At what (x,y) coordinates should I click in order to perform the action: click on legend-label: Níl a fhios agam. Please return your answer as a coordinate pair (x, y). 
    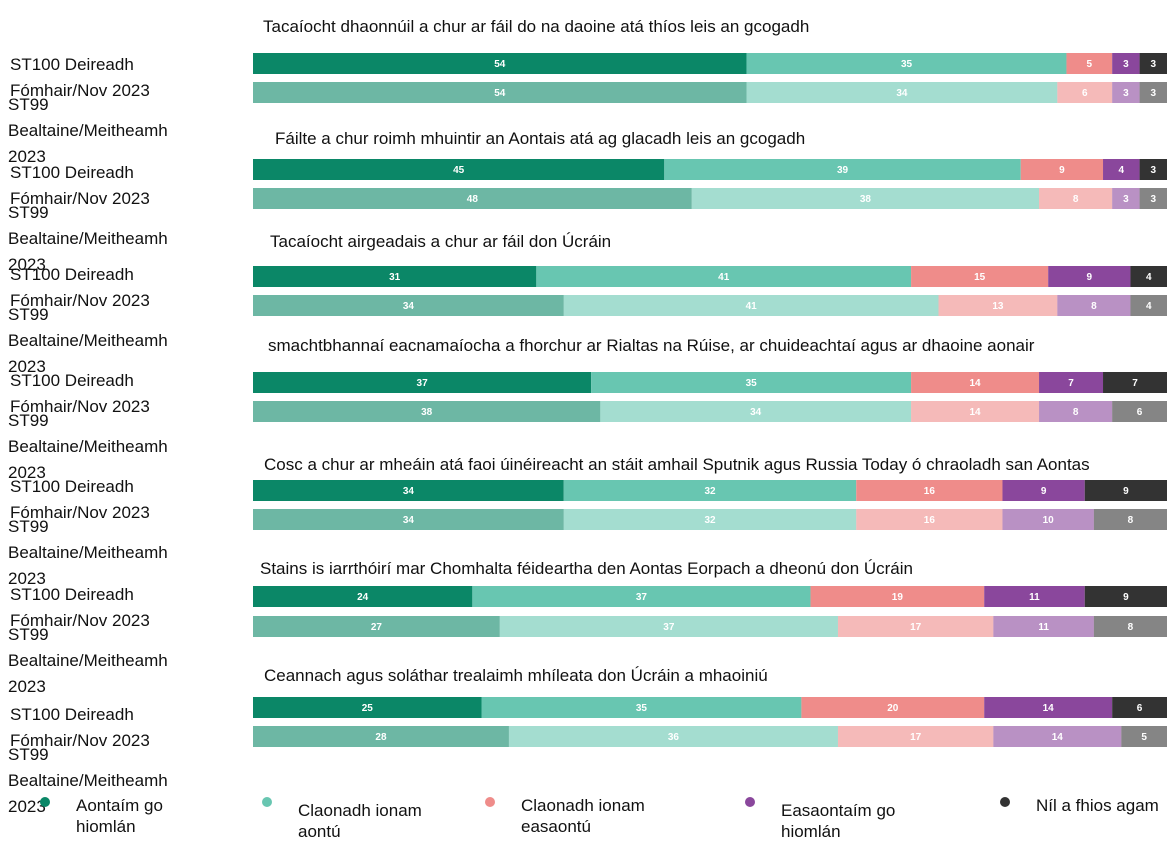
    Looking at the image, I should click on (1097, 805).